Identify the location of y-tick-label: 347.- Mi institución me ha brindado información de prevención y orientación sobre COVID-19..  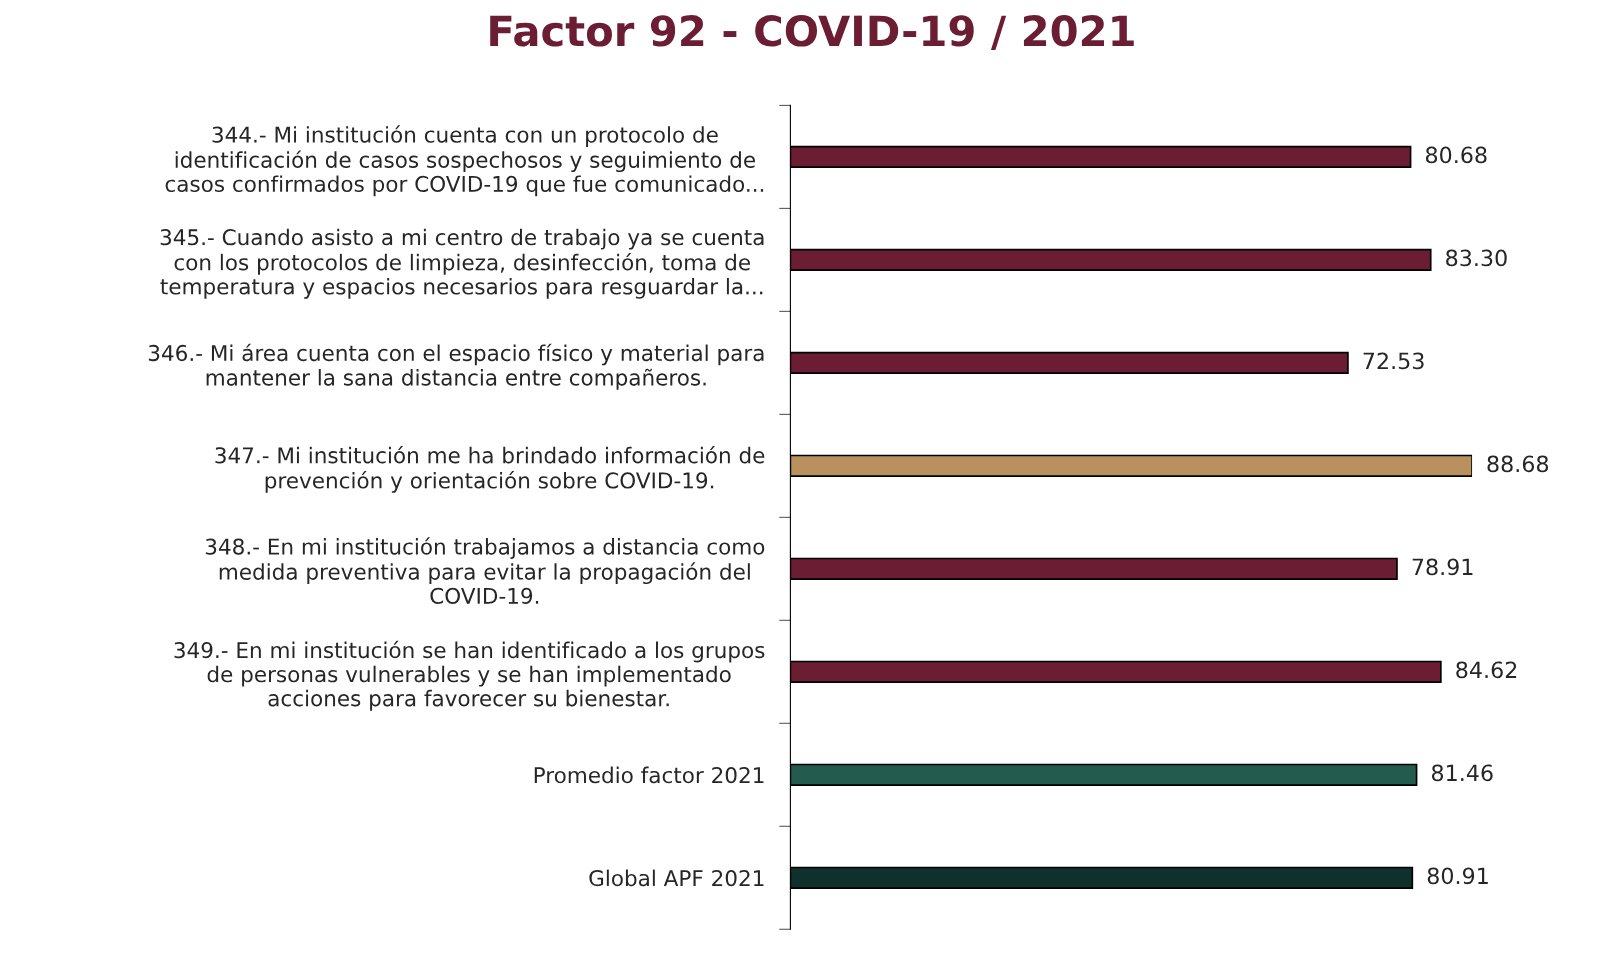
(490, 469).